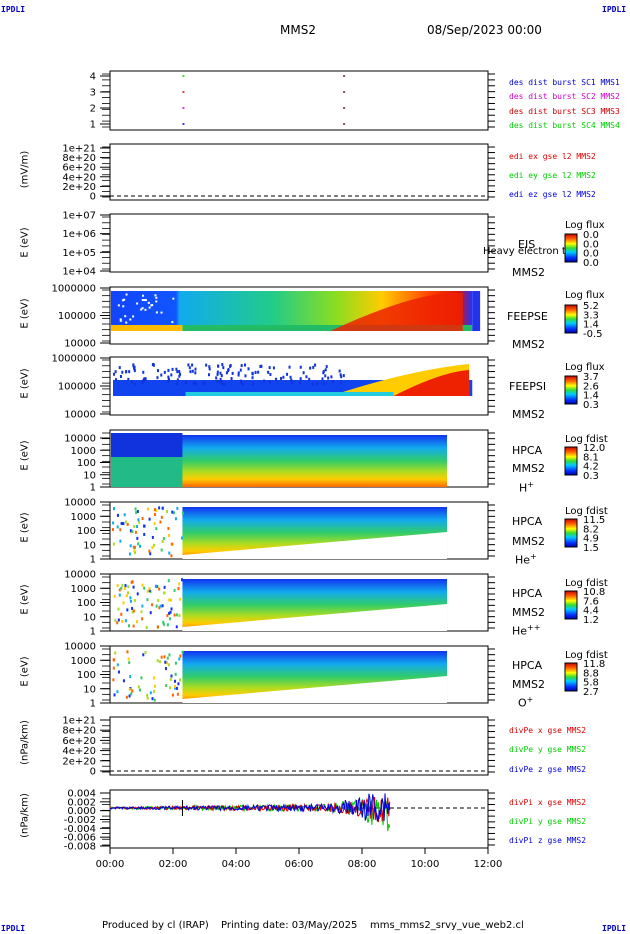 This screenshot has width=630, height=934. Describe the element at coordinates (79, 751) in the screenshot. I see `p10-ytick-label: 4e+20` at that location.